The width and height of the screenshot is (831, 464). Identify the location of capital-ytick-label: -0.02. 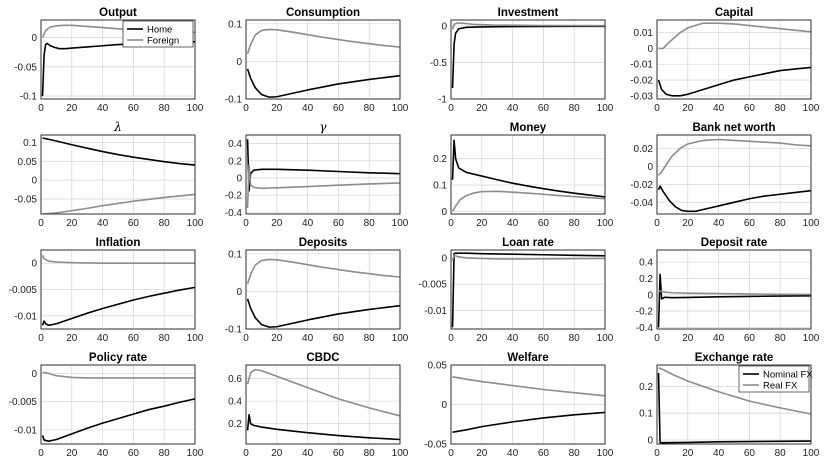
(641, 81).